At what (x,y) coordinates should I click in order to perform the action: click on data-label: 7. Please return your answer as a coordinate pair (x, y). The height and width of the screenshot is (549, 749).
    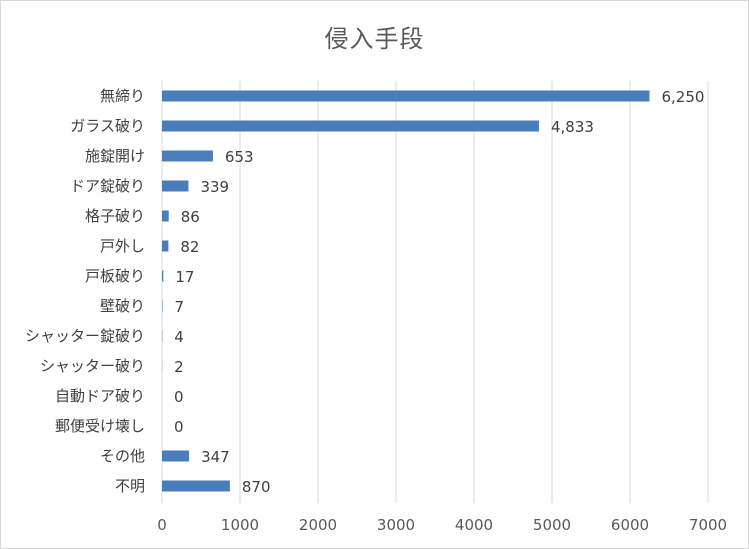
    Looking at the image, I should click on (180, 307).